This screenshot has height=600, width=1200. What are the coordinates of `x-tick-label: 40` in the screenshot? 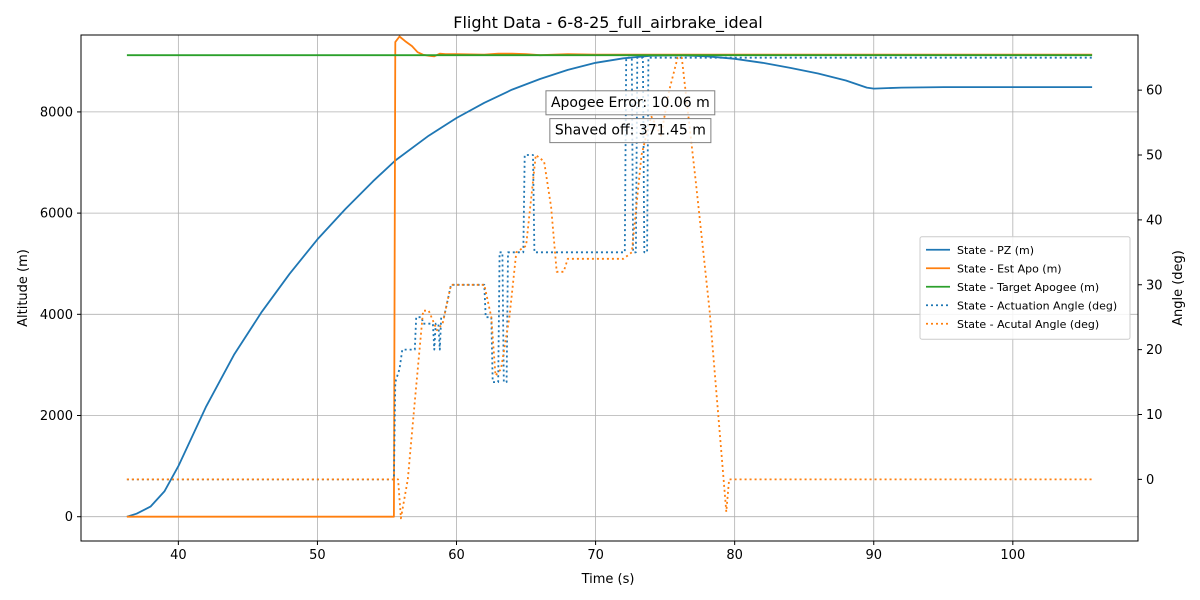 It's located at (178, 555).